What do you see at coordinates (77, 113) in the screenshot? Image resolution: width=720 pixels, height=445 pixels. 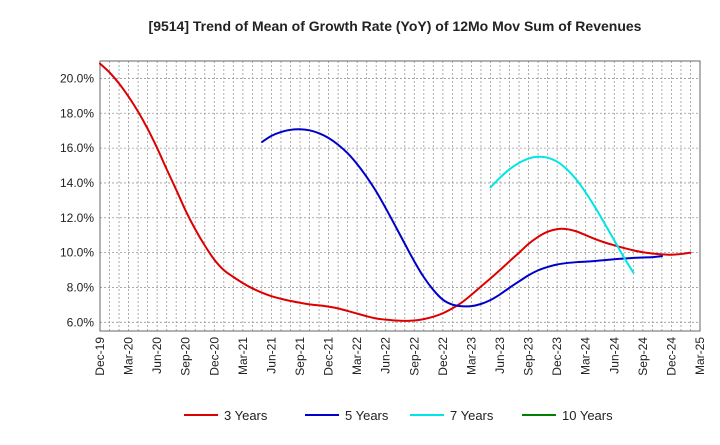 I see `y-tick-label: 18.0%` at bounding box center [77, 113].